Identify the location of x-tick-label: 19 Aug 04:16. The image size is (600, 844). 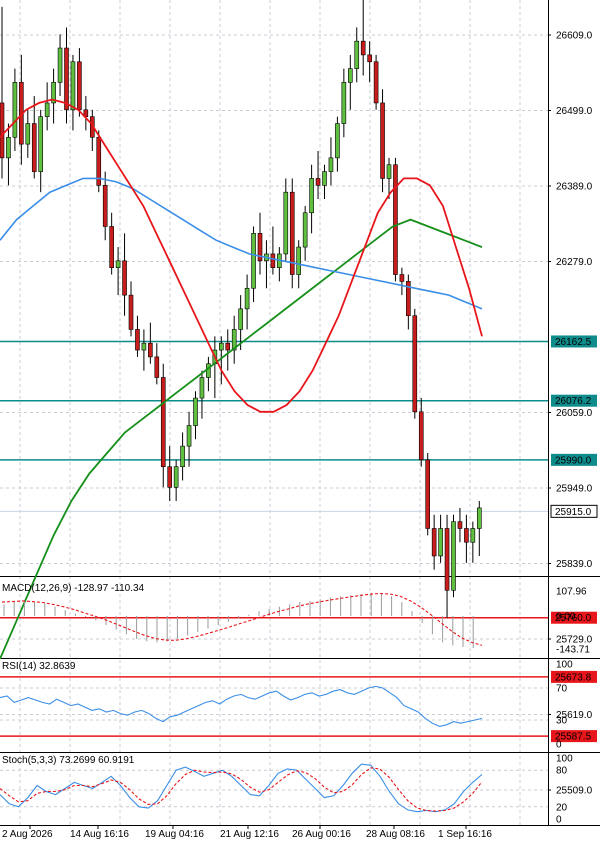
(174, 834).